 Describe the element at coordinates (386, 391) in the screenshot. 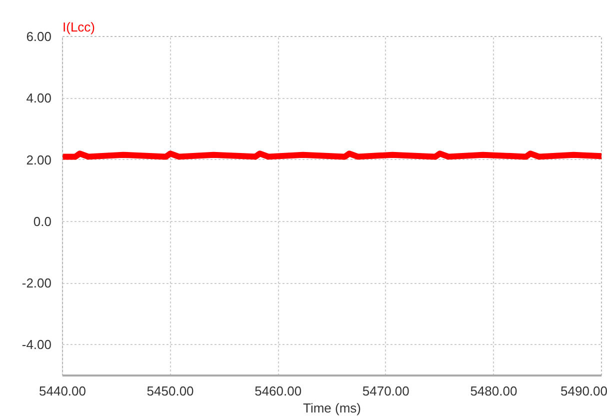

I see `x-tick-label: 5470.00` at that location.